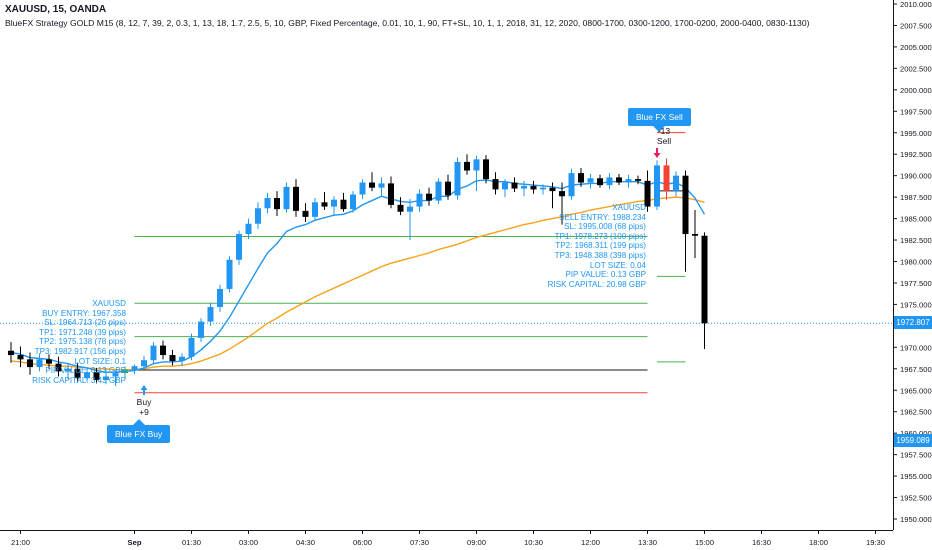  I want to click on lower-price-label: 1959.089, so click(913, 440).